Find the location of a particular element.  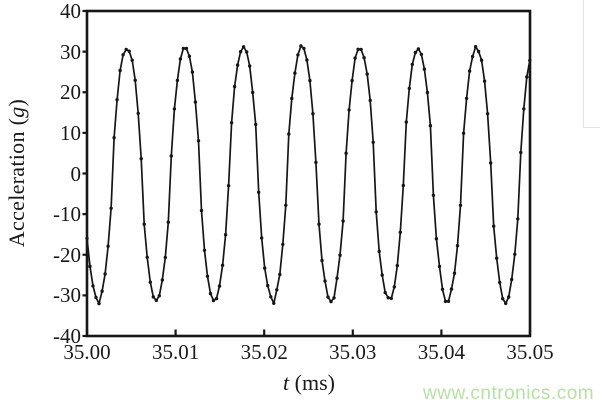

x-tick-label: 35.05 is located at coordinates (530, 352).